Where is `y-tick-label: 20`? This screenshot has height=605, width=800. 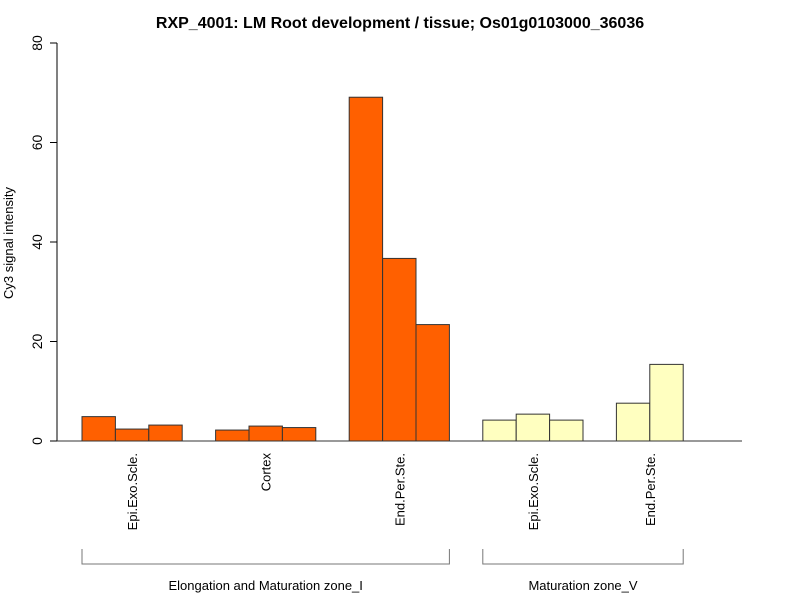
y-tick-label: 20 is located at coordinates (37, 342).